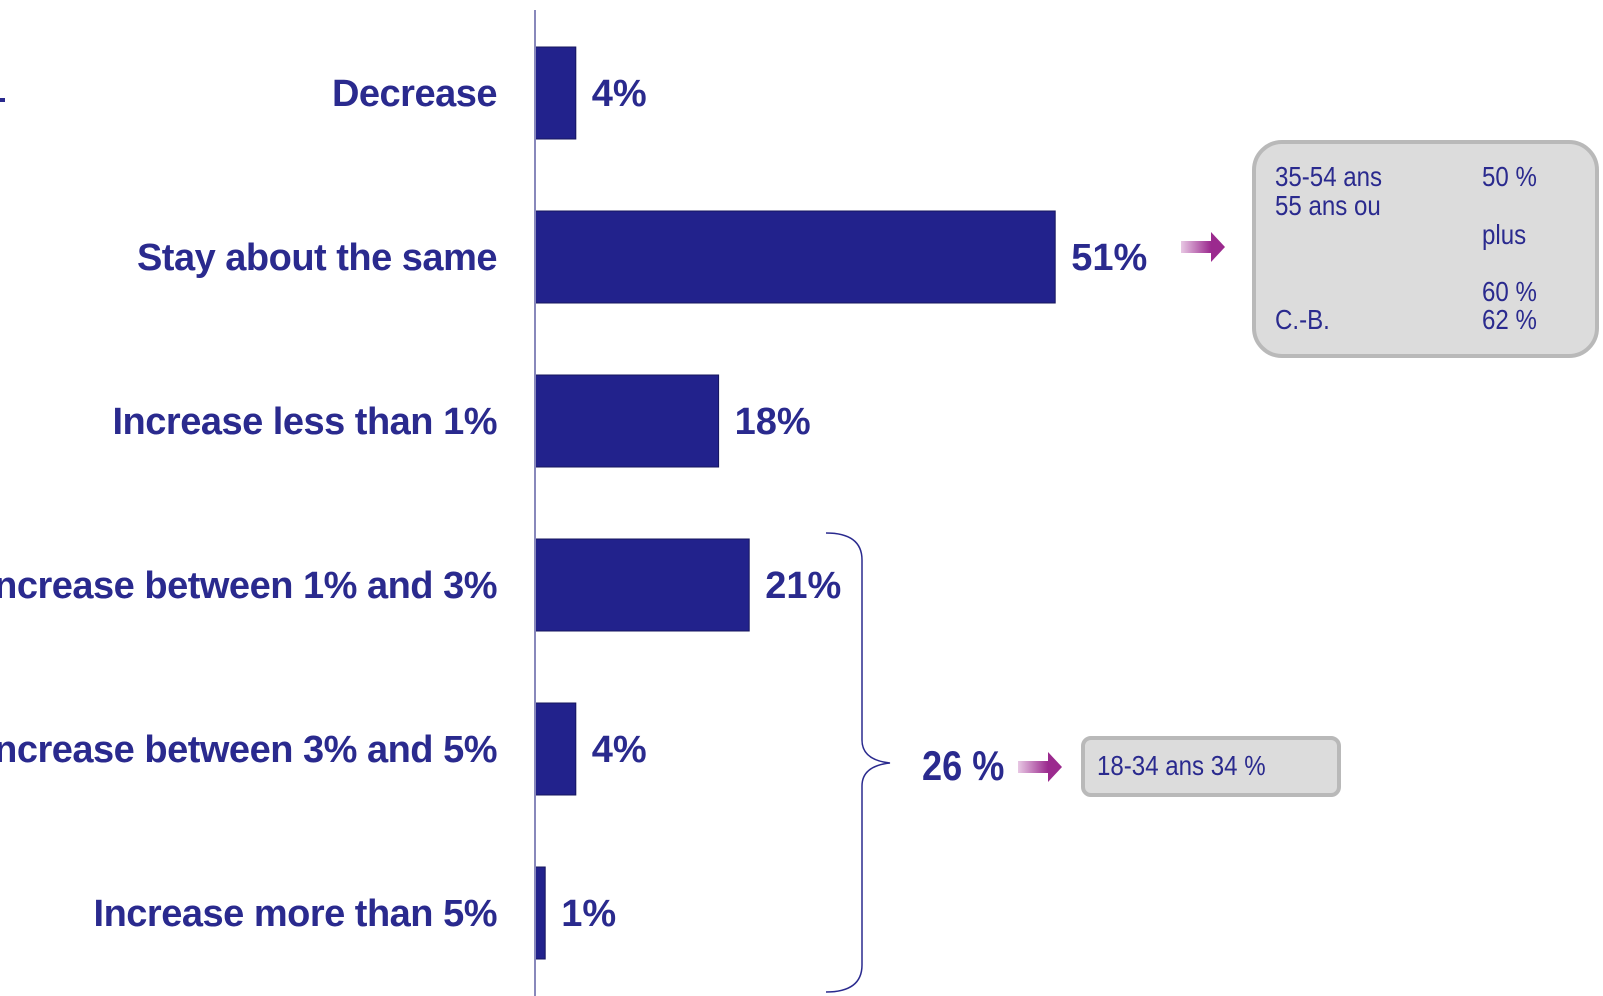  What do you see at coordinates (963, 765) in the screenshot?
I see `bracket-total: 26 %` at bounding box center [963, 765].